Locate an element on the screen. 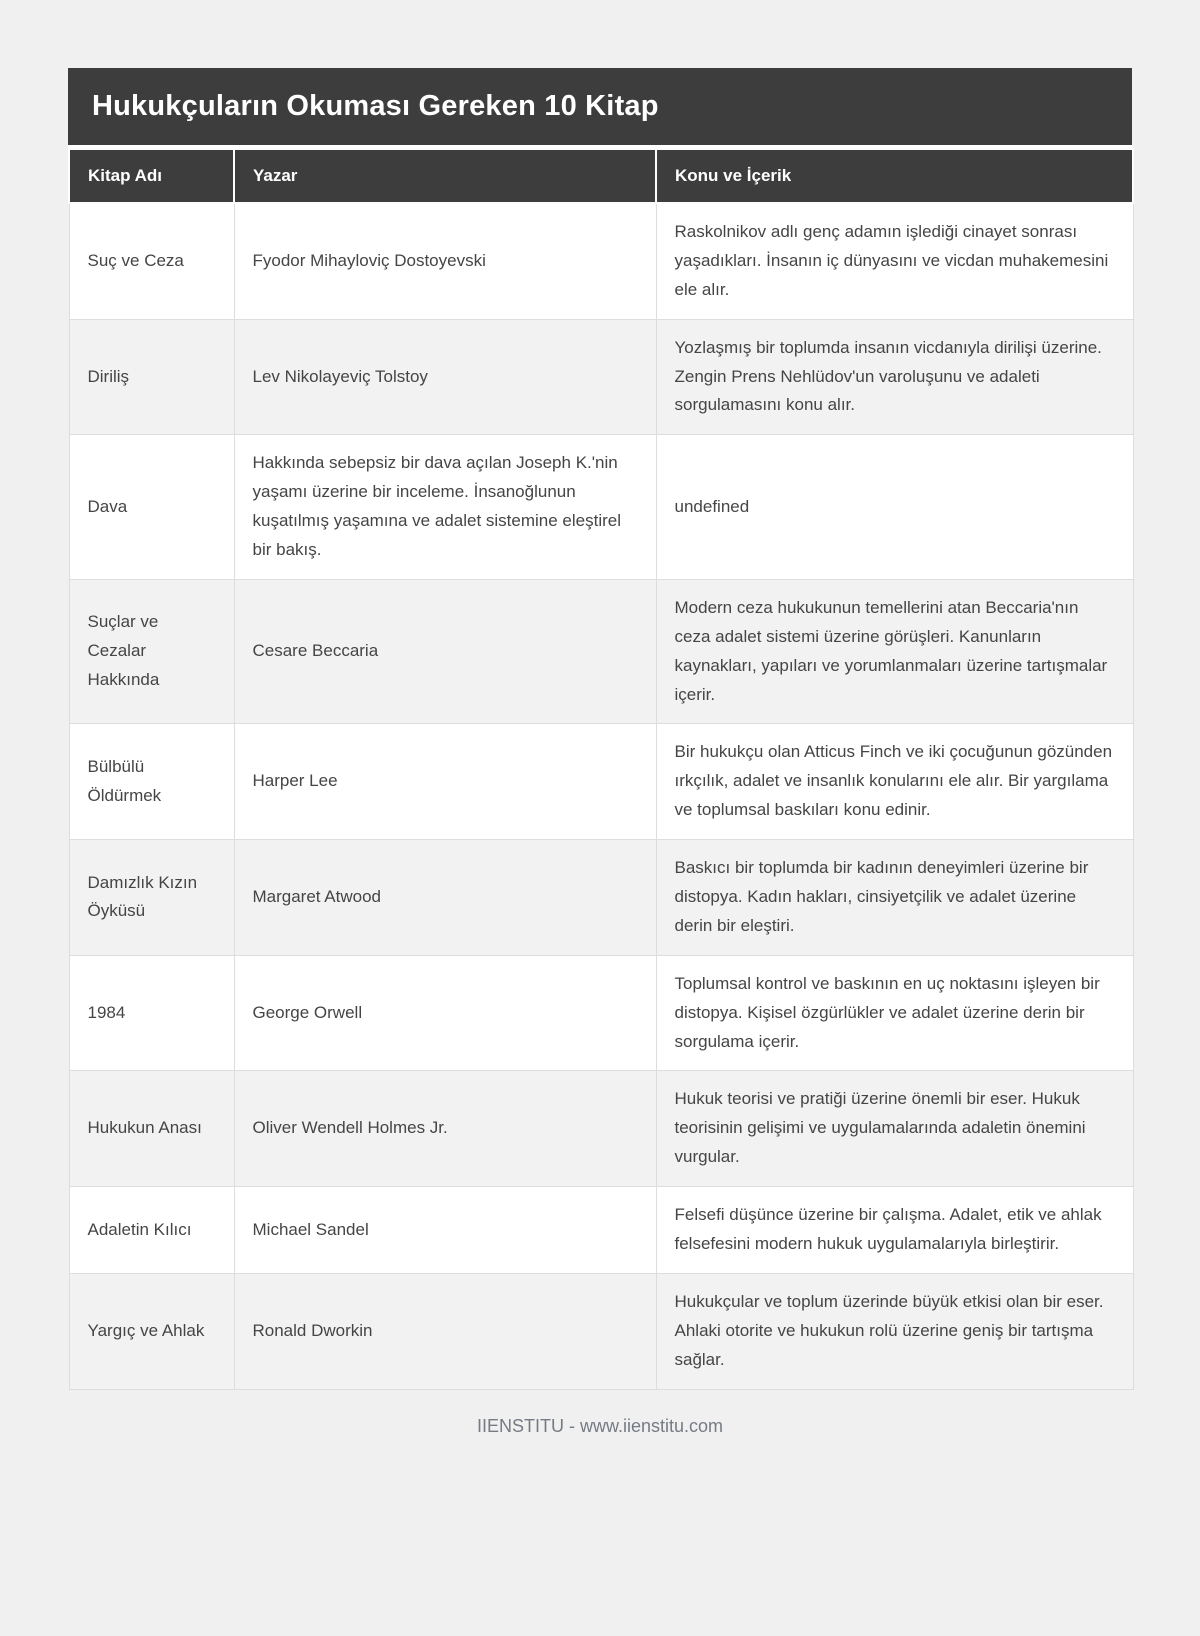  author-cell: George Orwell is located at coordinates (445, 1013).